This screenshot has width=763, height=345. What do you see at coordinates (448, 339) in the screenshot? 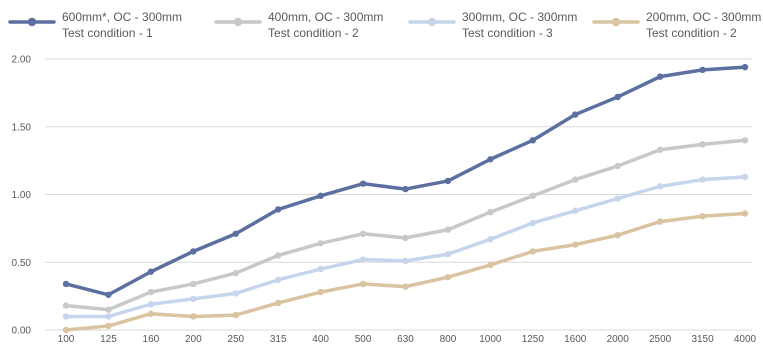
I see `x-tick-label: 800` at bounding box center [448, 339].